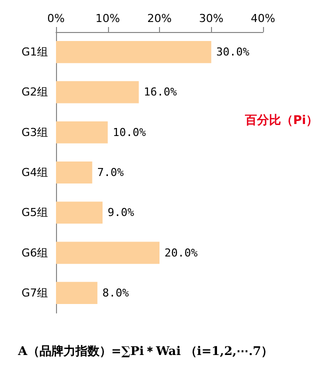 This screenshot has width=331, height=371. I want to click on y-tick-label: G5组, so click(34, 213).